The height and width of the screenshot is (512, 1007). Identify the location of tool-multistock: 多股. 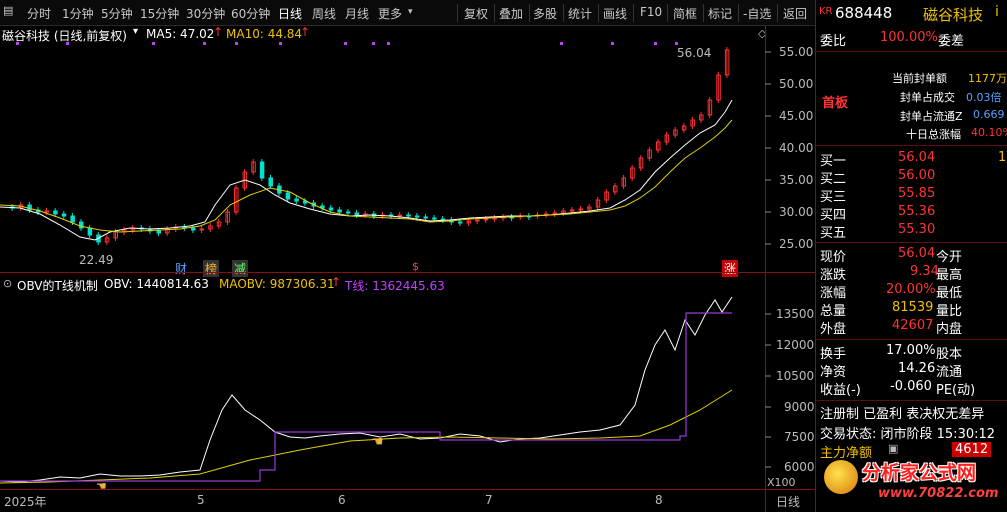
(545, 14).